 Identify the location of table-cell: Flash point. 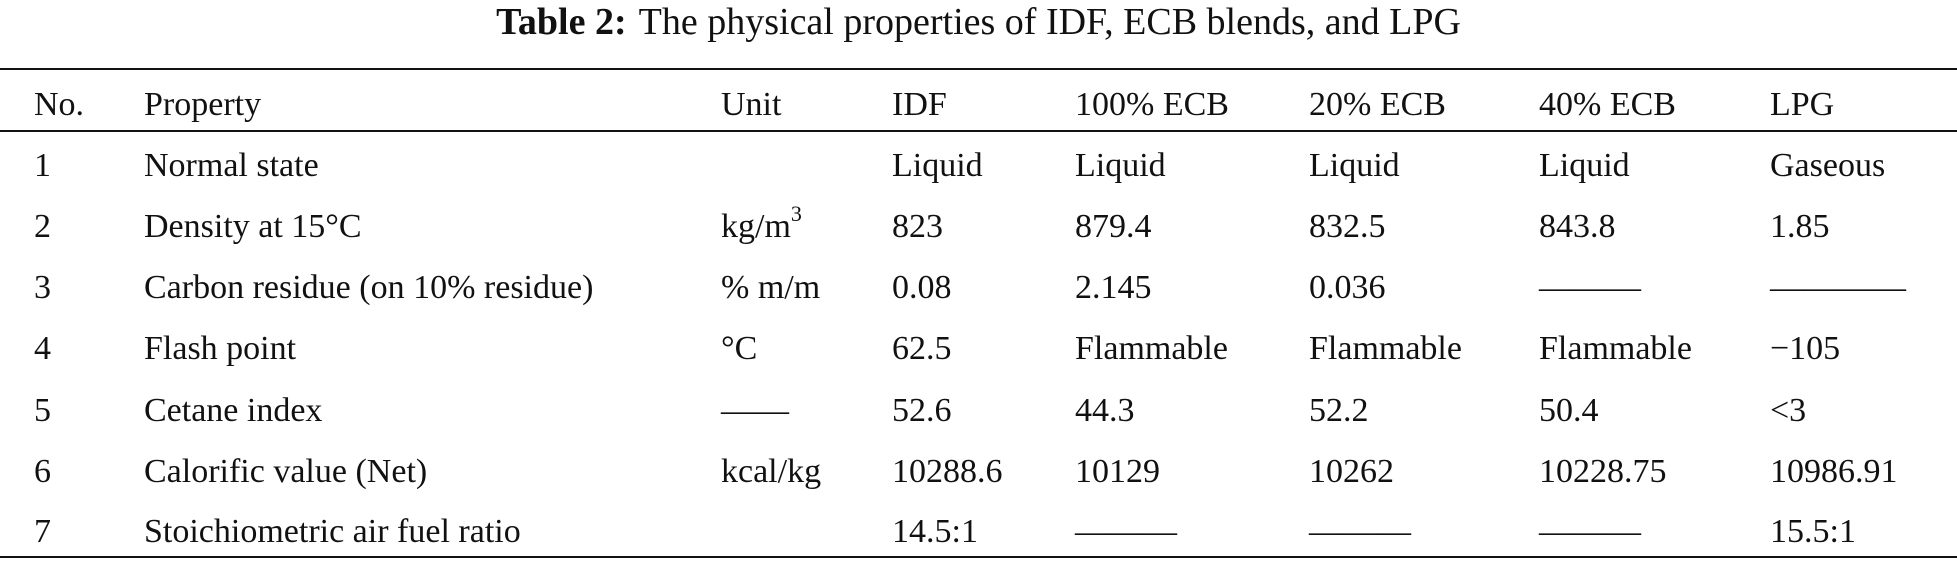
(220, 348).